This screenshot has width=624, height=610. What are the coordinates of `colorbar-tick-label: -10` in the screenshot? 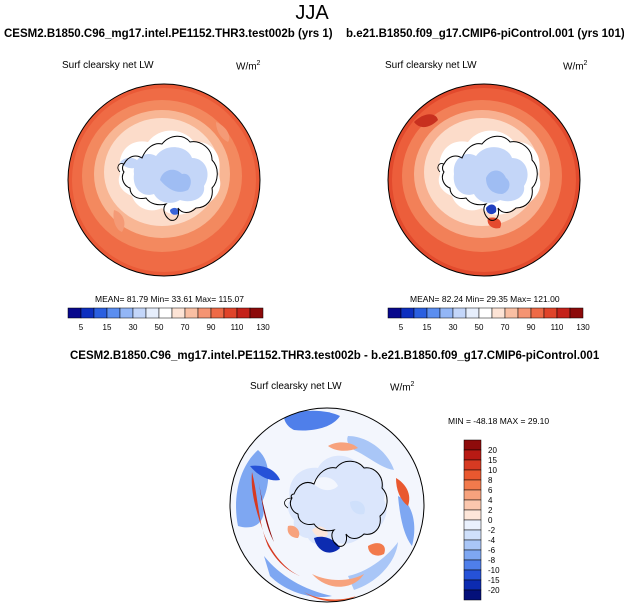 It's located at (494, 570).